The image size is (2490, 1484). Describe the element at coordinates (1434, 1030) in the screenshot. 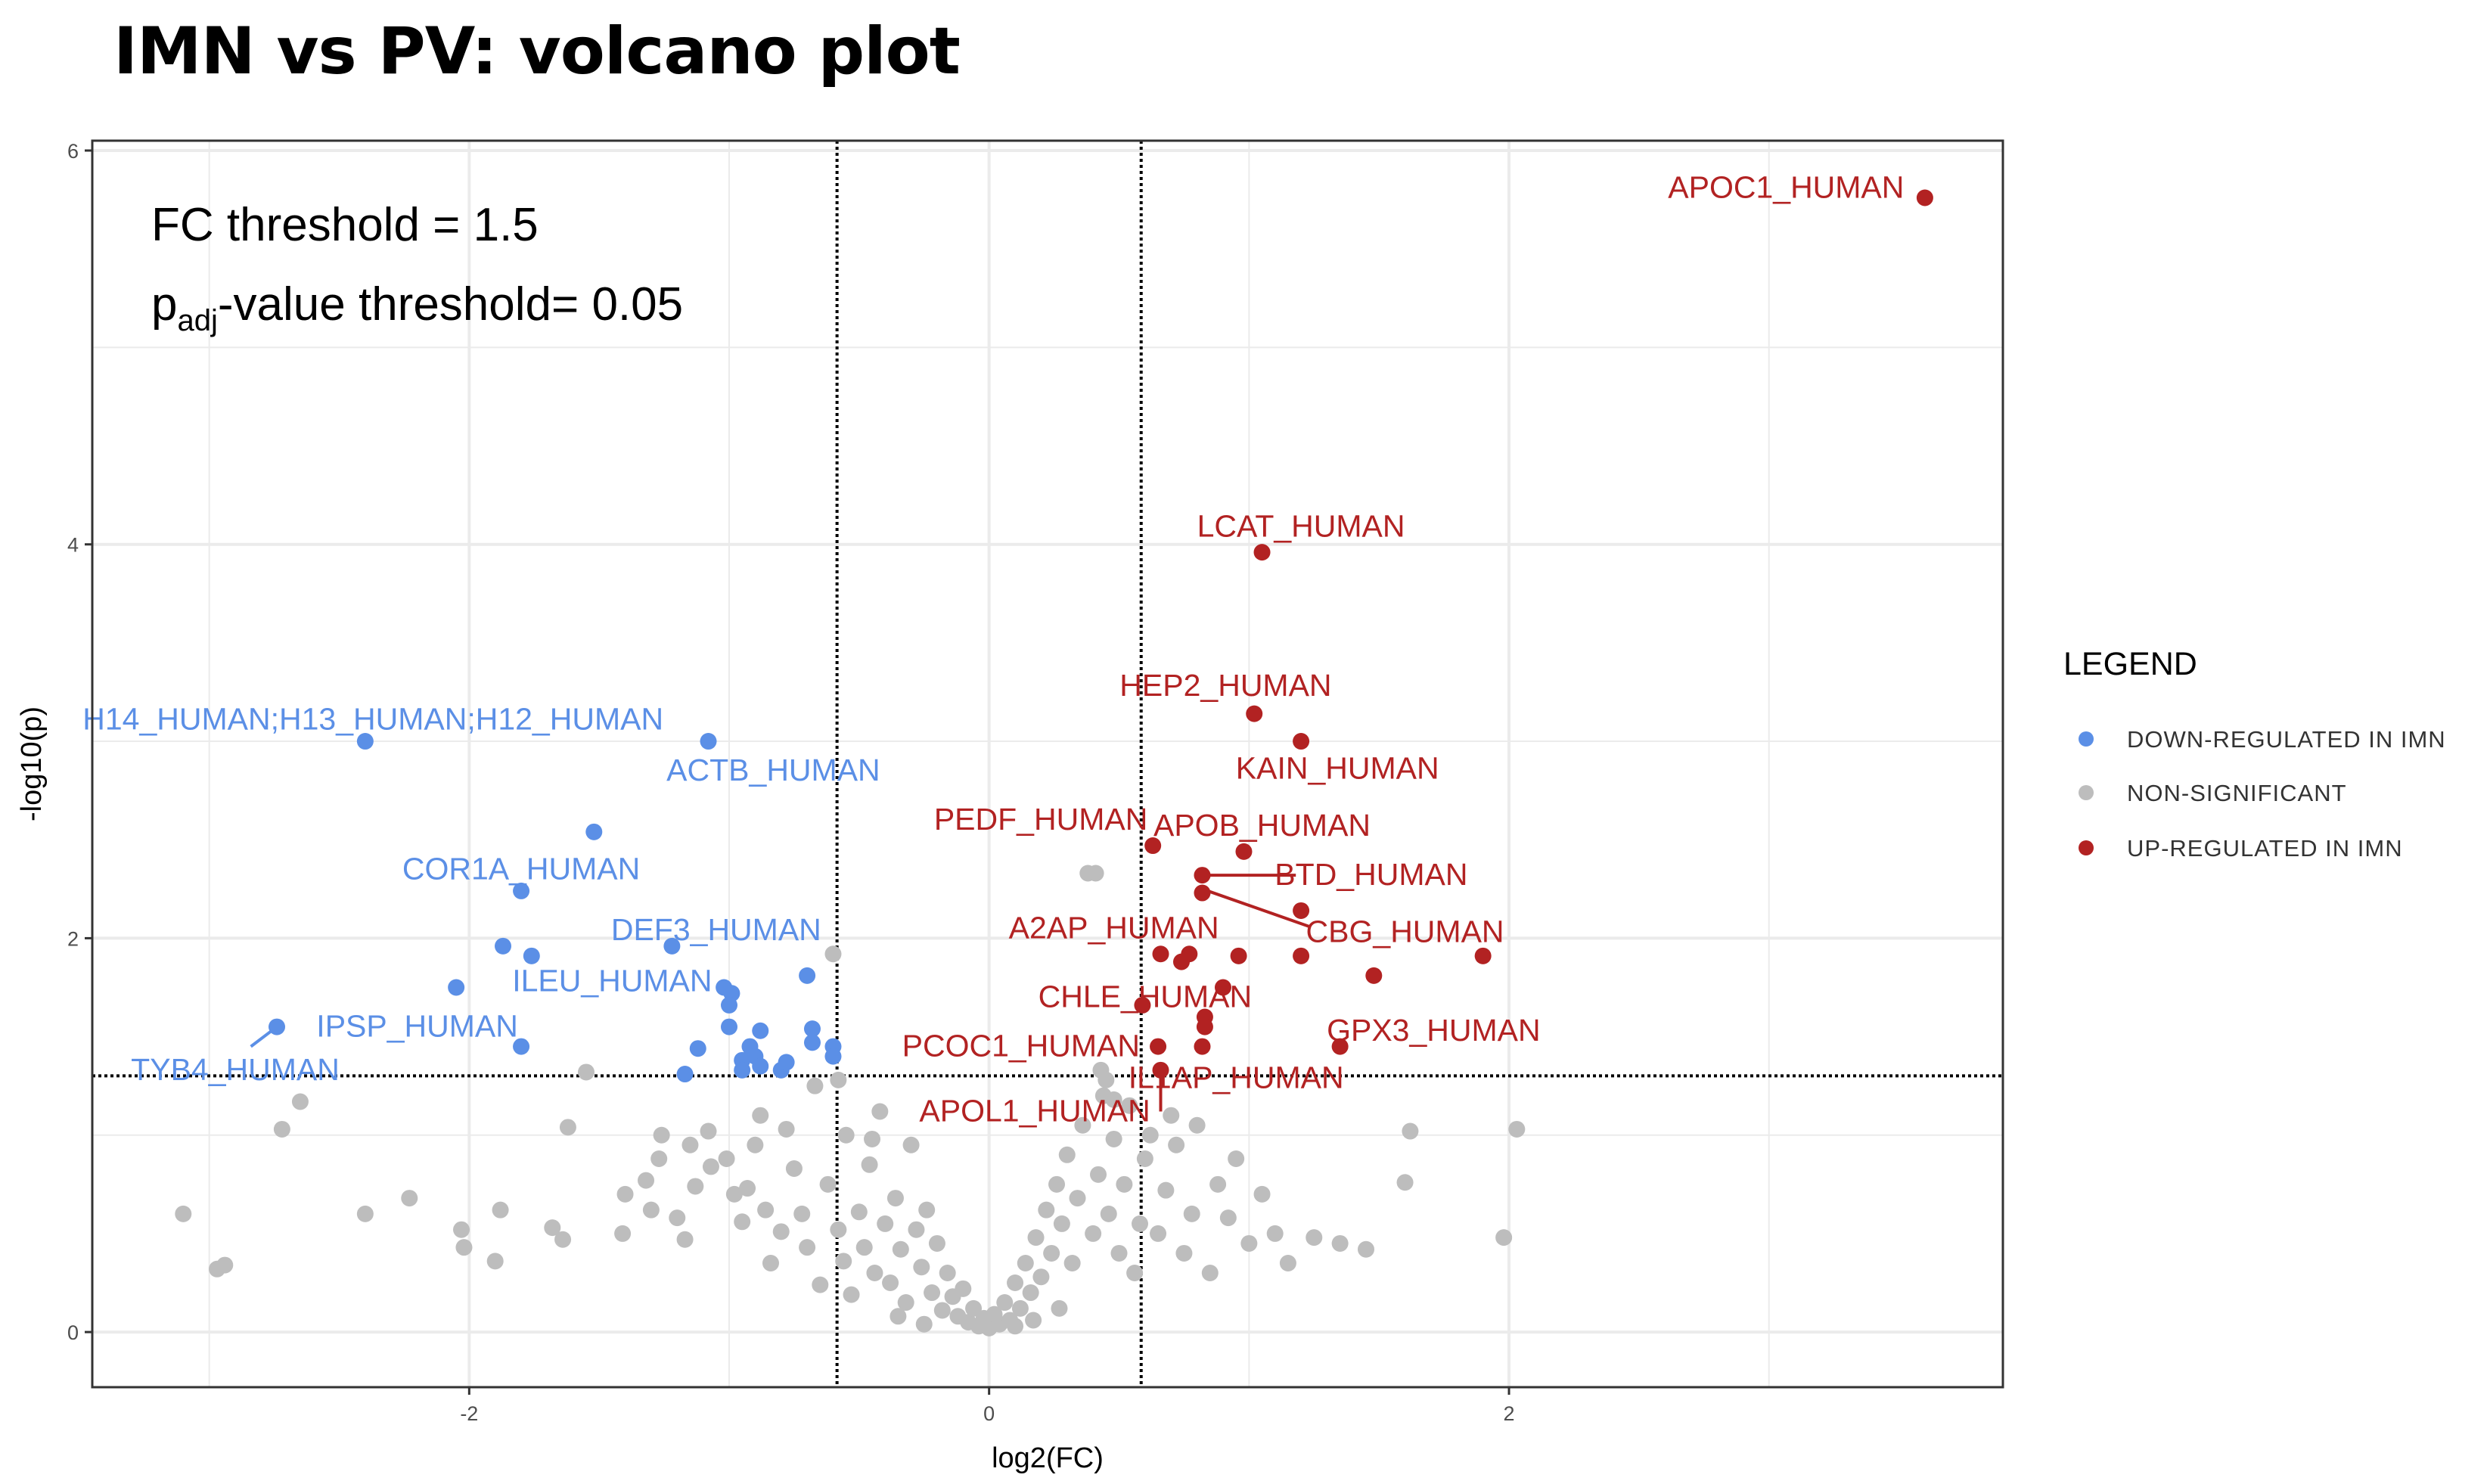

I see `point-label: GPX3_HUMAN` at that location.